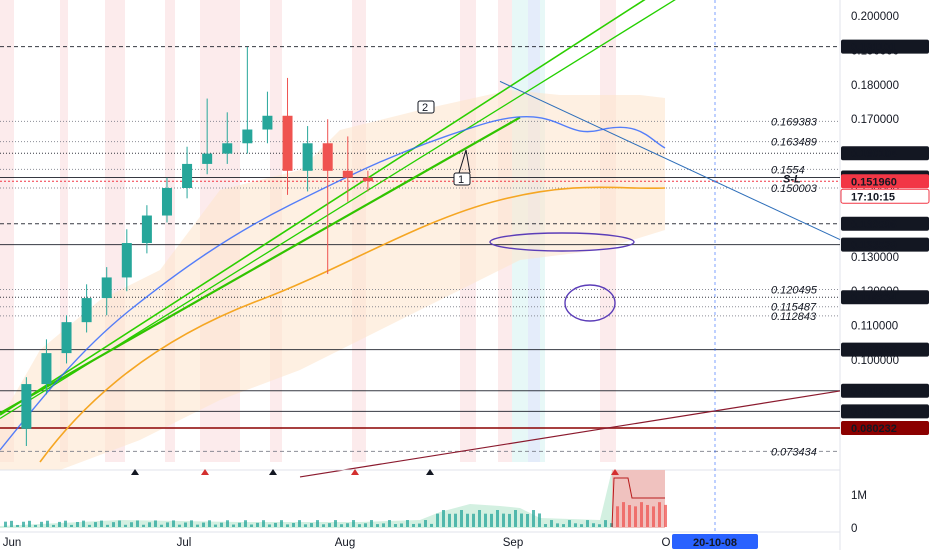 This screenshot has height=550, width=932. Describe the element at coordinates (874, 351) in the screenshot. I see `level-label: 0.103028` at that location.